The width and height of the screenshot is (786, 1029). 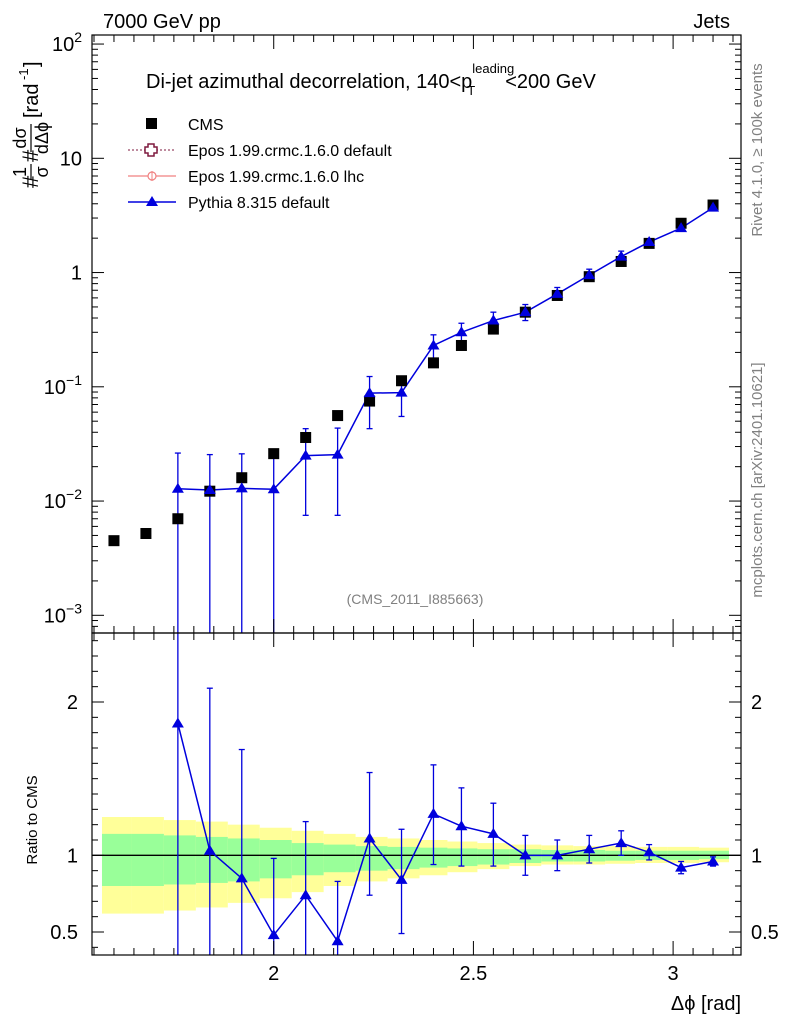 I want to click on legend-label-pythia: Pythia 8.315 default, so click(x=259, y=203).